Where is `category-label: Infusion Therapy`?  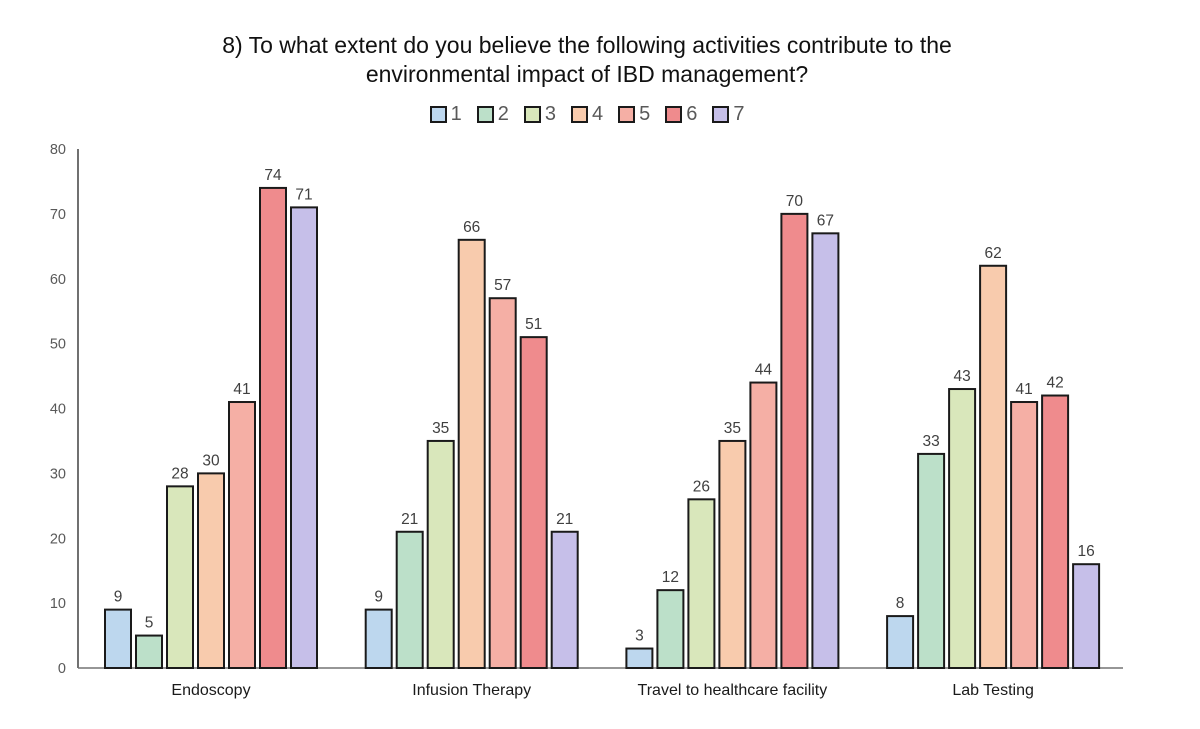 category-label: Infusion Therapy is located at coordinates (471, 690).